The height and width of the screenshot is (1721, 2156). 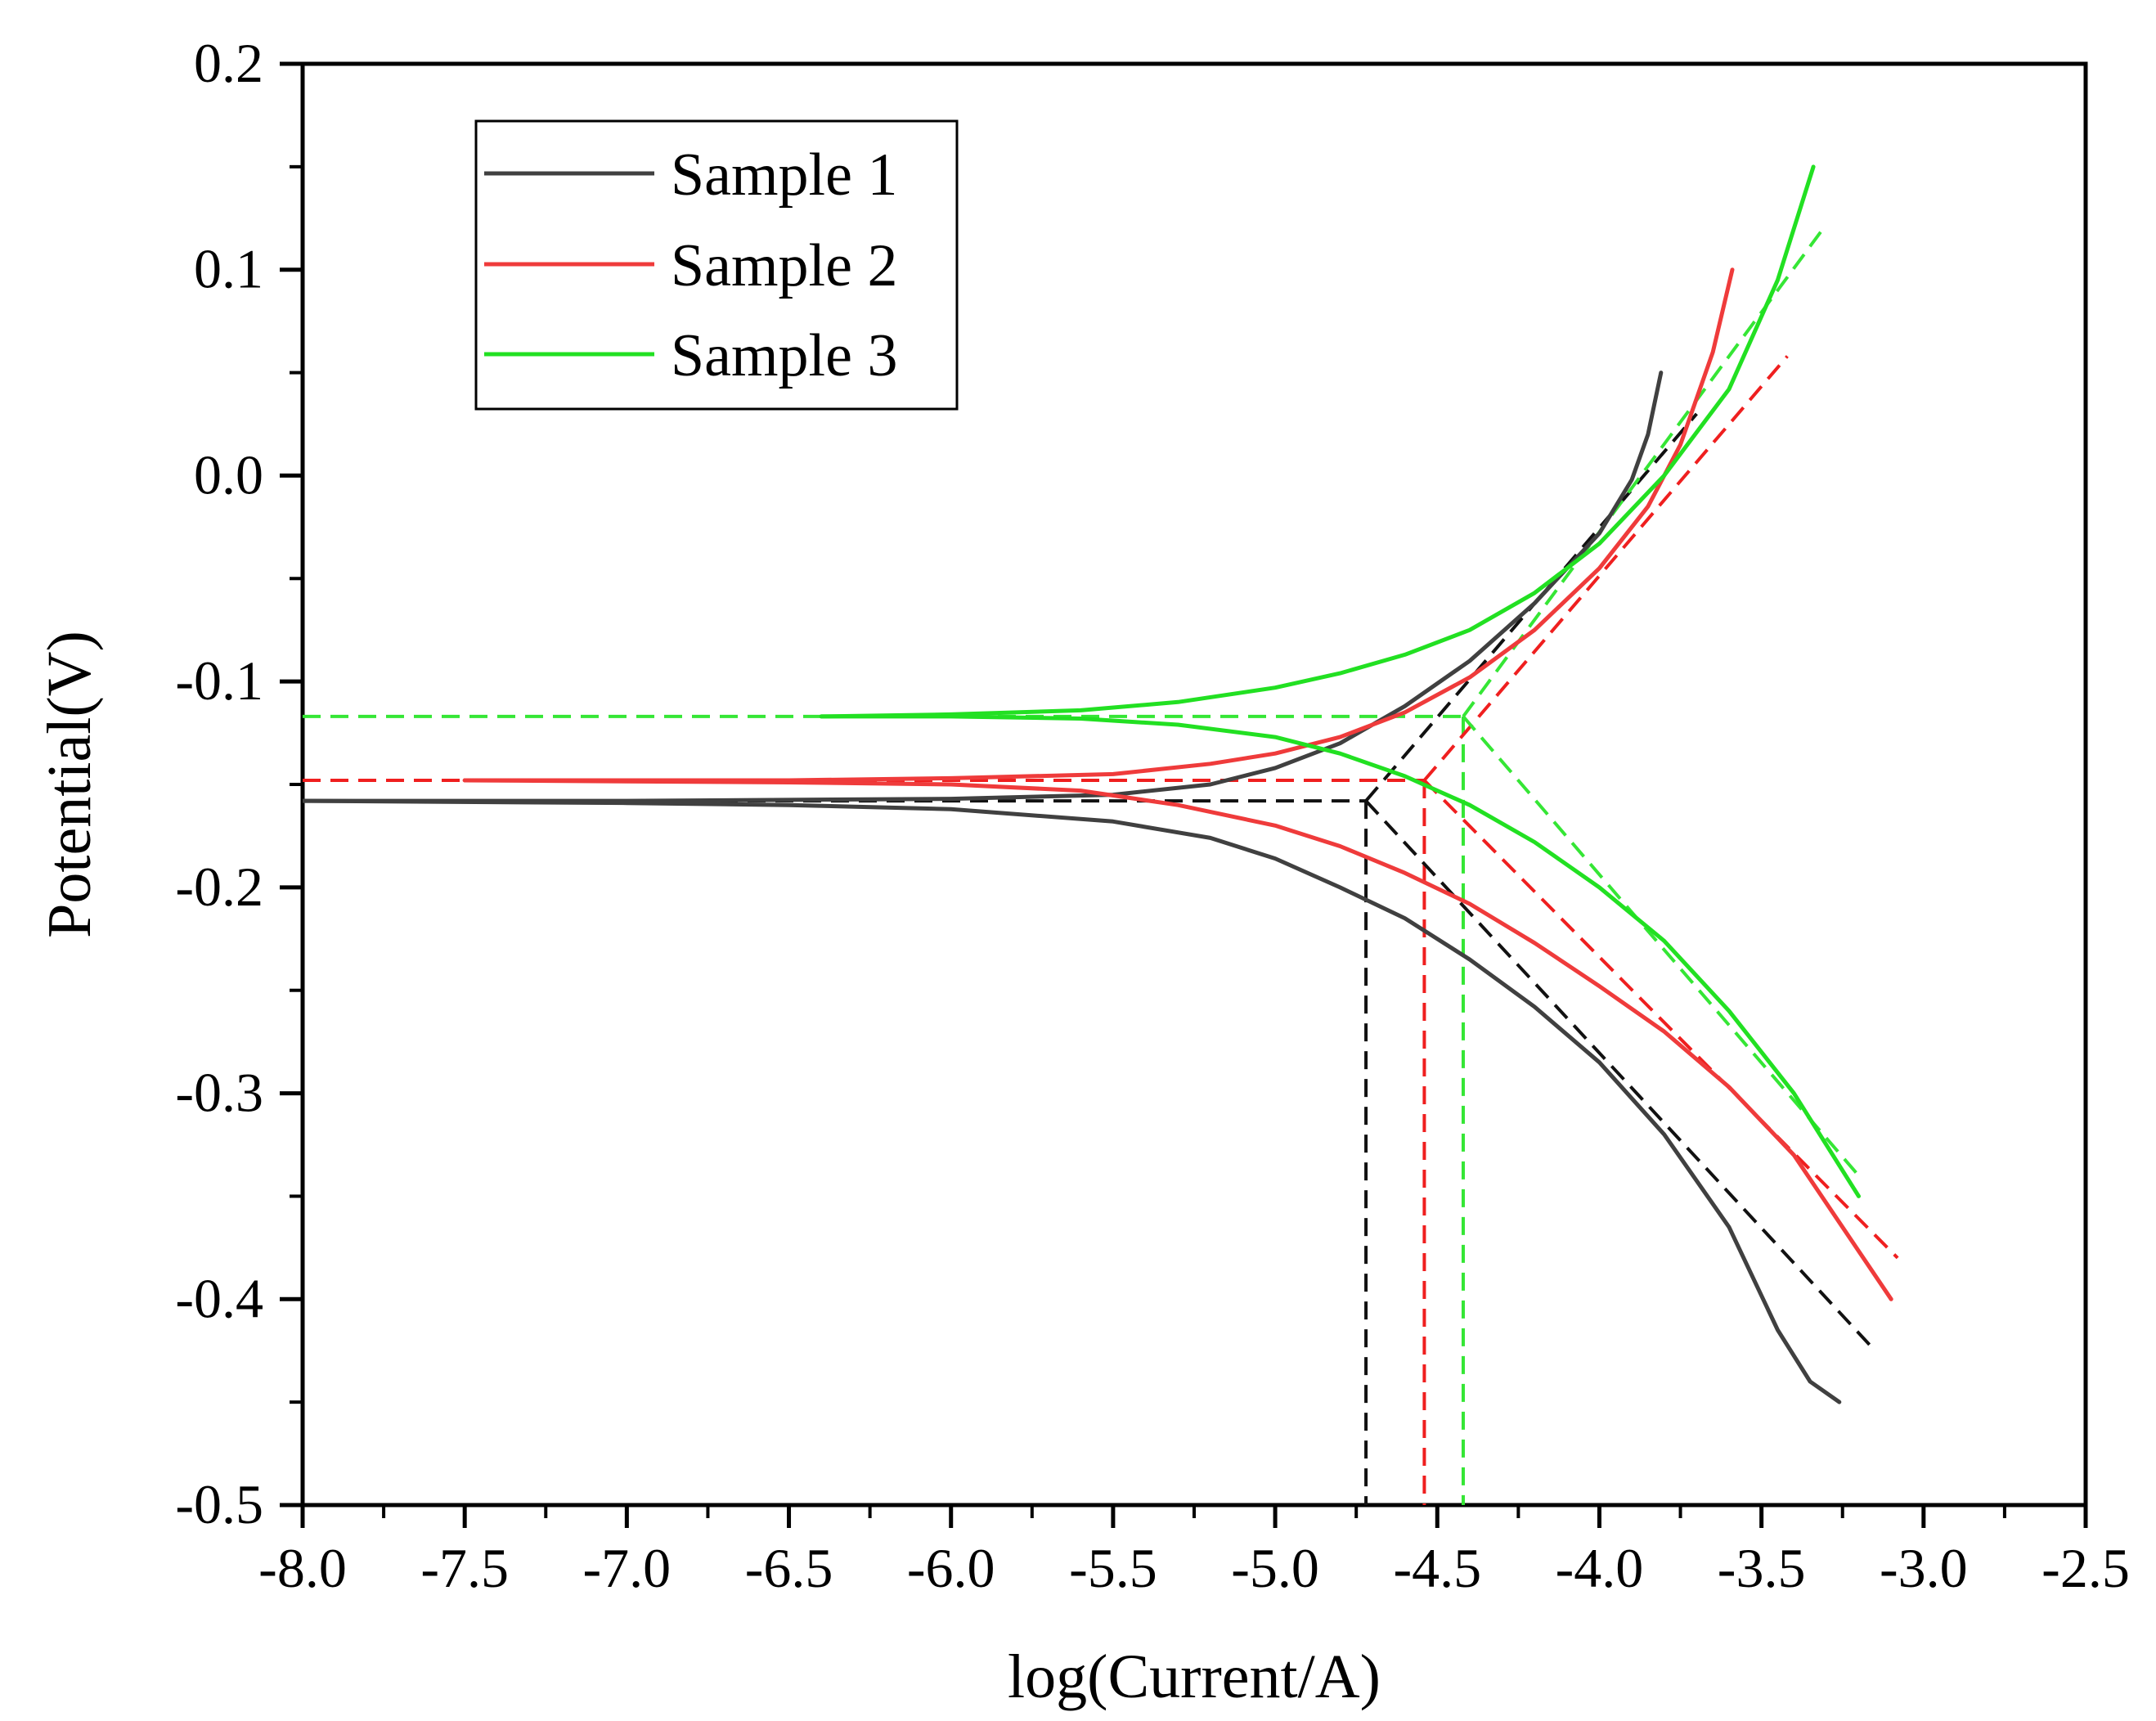 I want to click on y-tick-label: -0.5, so click(x=219, y=1504).